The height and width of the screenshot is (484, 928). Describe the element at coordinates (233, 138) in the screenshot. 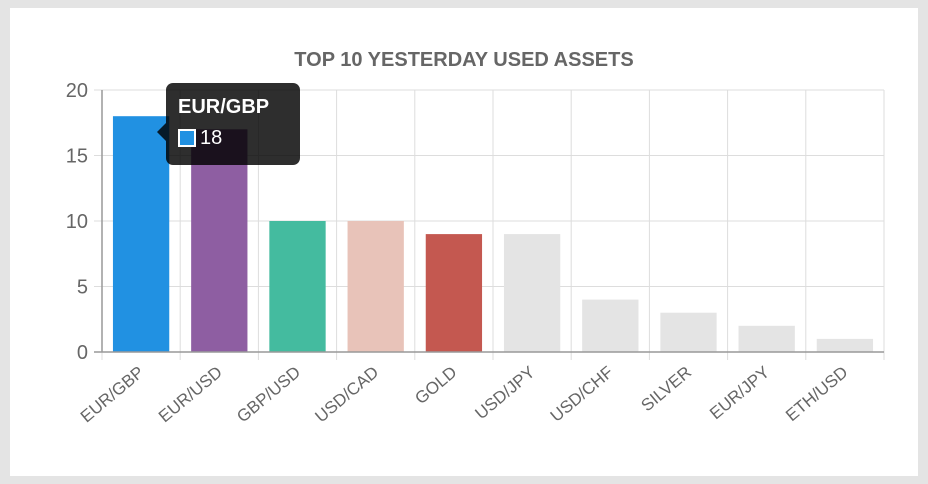

I see `tooltip-row: 18` at that location.